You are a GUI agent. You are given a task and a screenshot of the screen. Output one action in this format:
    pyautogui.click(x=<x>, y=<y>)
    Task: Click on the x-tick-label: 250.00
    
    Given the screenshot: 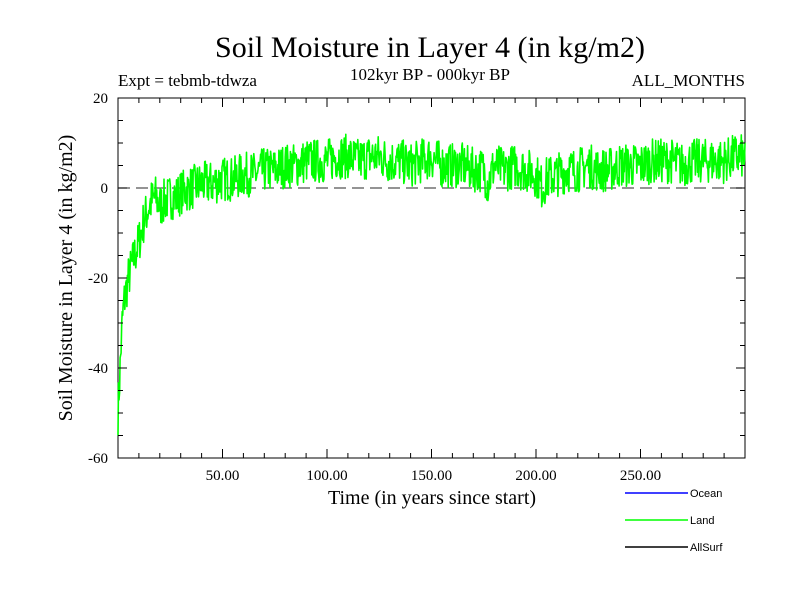 What is the action you would take?
    pyautogui.click(x=640, y=476)
    